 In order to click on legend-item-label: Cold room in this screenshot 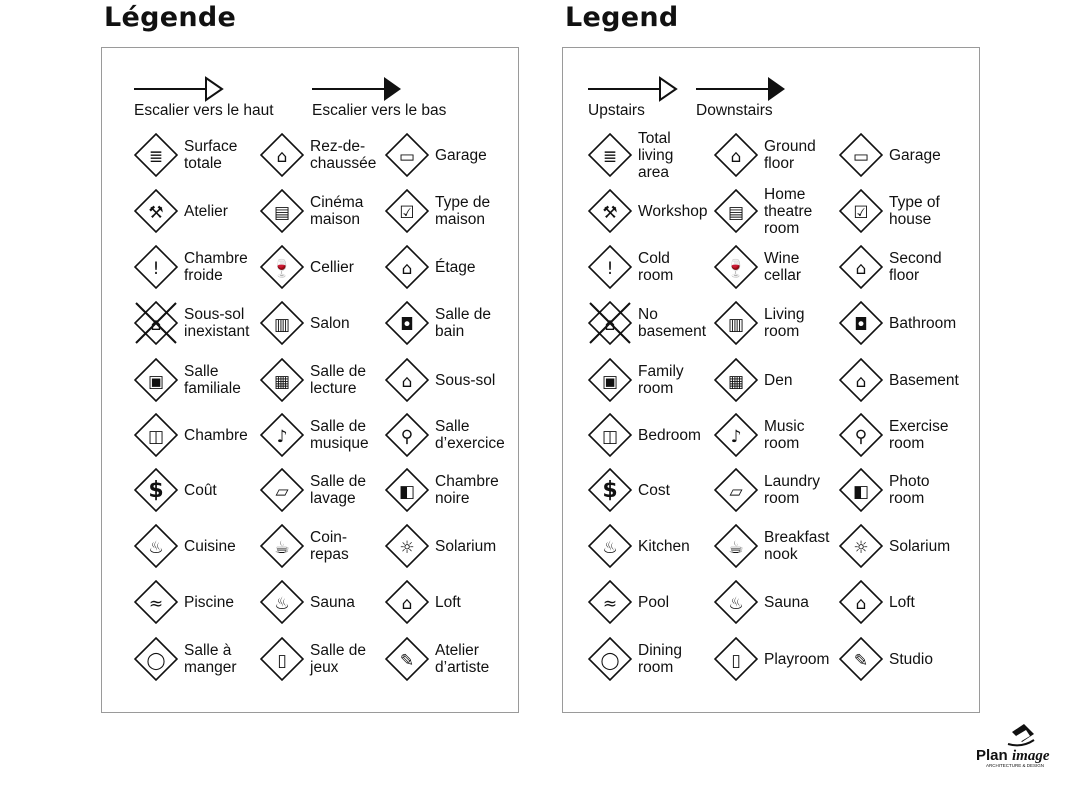, I will do `click(656, 267)`.